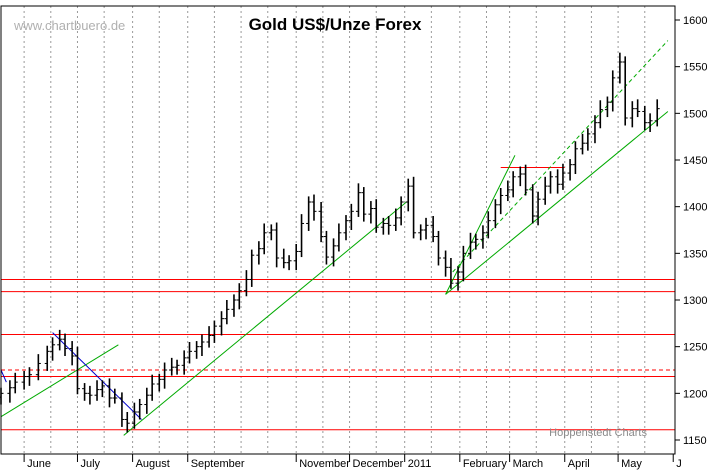 Image resolution: width=723 pixels, height=470 pixels. What do you see at coordinates (378, 464) in the screenshot?
I see `x-tick-label: December` at bounding box center [378, 464].